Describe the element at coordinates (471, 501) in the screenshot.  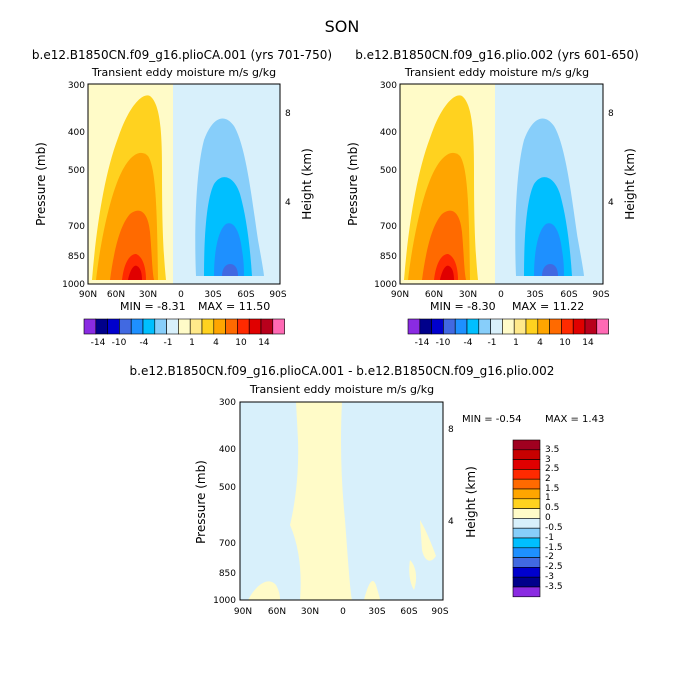
I see `panel-c-y2label: Height (km)` at that location.